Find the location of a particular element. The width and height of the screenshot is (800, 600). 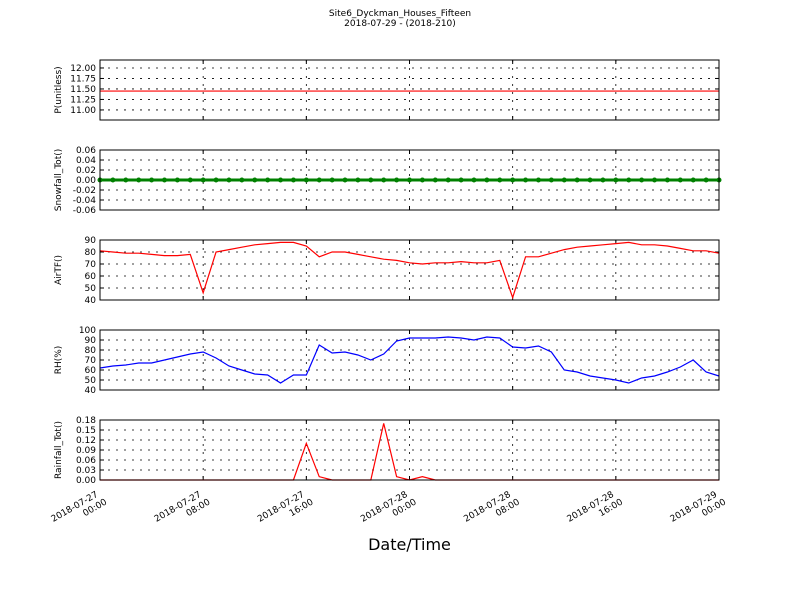

y-tick-label: 11.50 is located at coordinates (83, 90).